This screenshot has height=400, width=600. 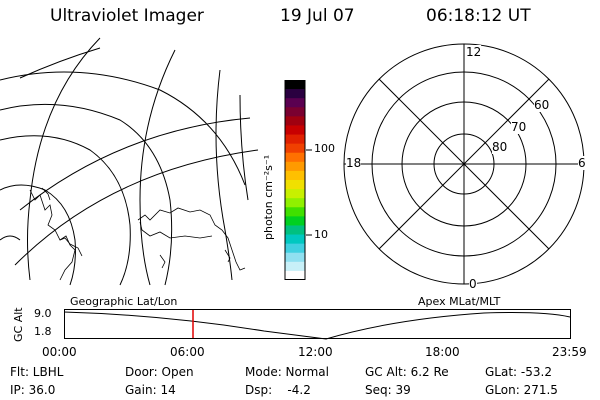 What do you see at coordinates (407, 372) in the screenshot?
I see `gc-alt-value: GC Alt: 6.2 Re` at bounding box center [407, 372].